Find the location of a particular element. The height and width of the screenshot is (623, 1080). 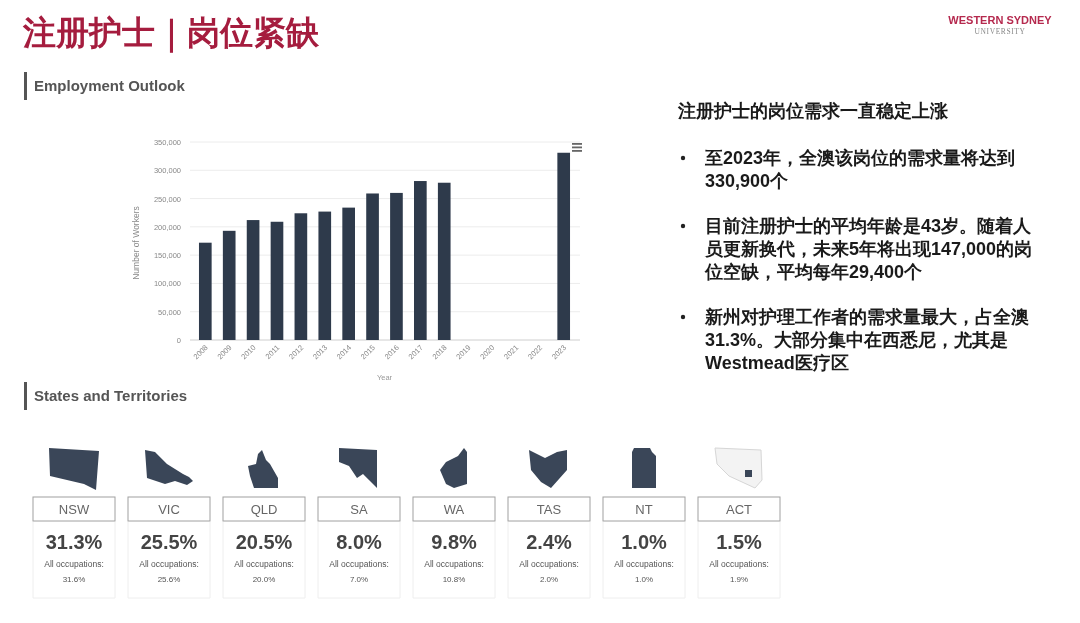

text: 新州对护理工作者的需求量最大，占全澳31.3%。大部分集中在西悉尼，尤其是Westmead医疗区 is located at coordinates (866, 340).